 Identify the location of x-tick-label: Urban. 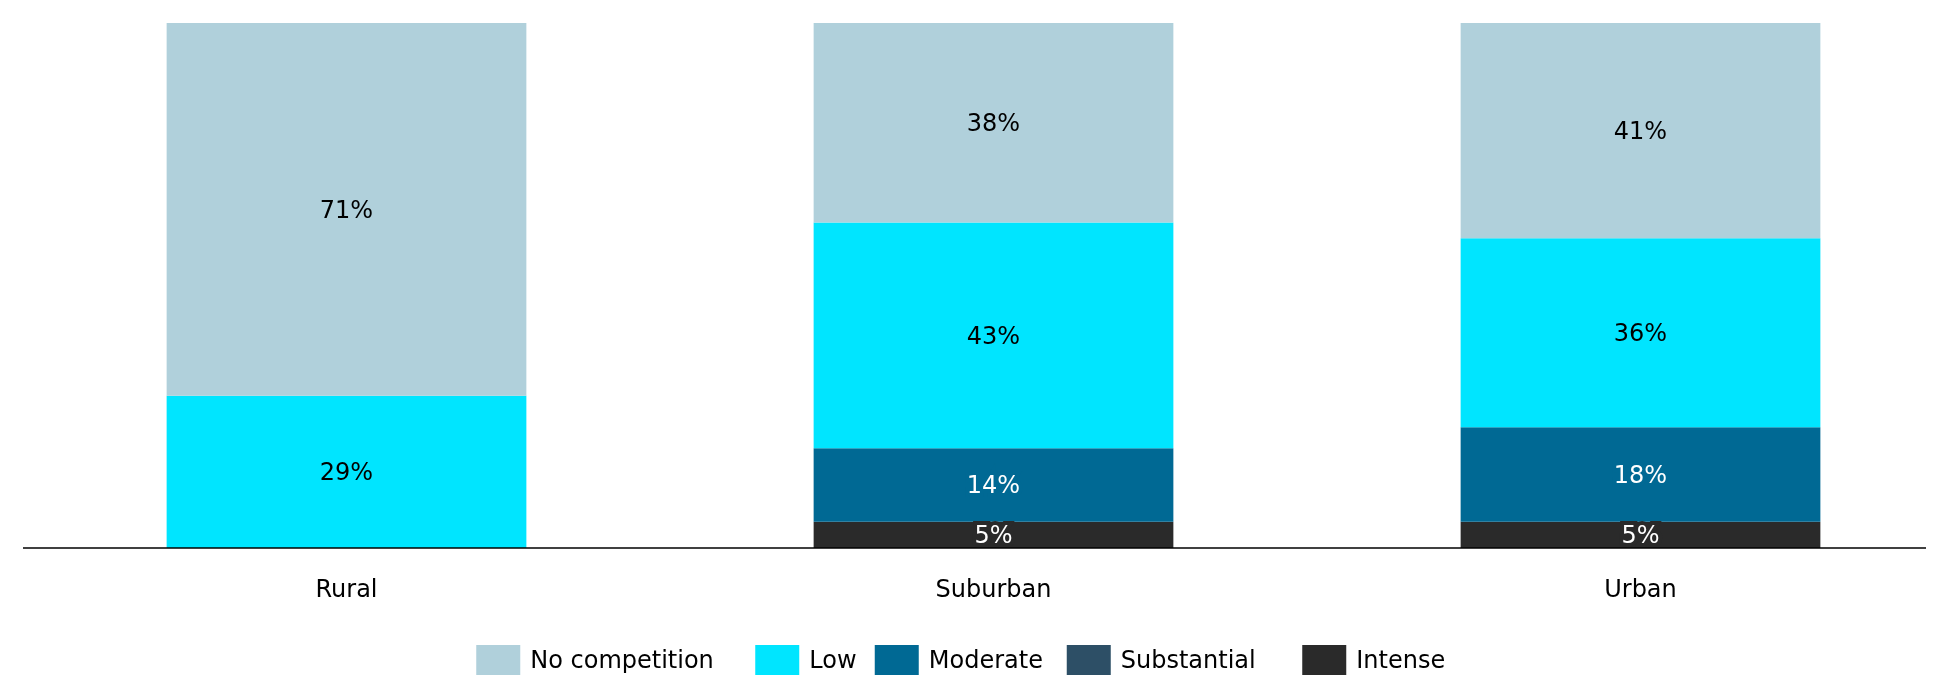
(1640, 589).